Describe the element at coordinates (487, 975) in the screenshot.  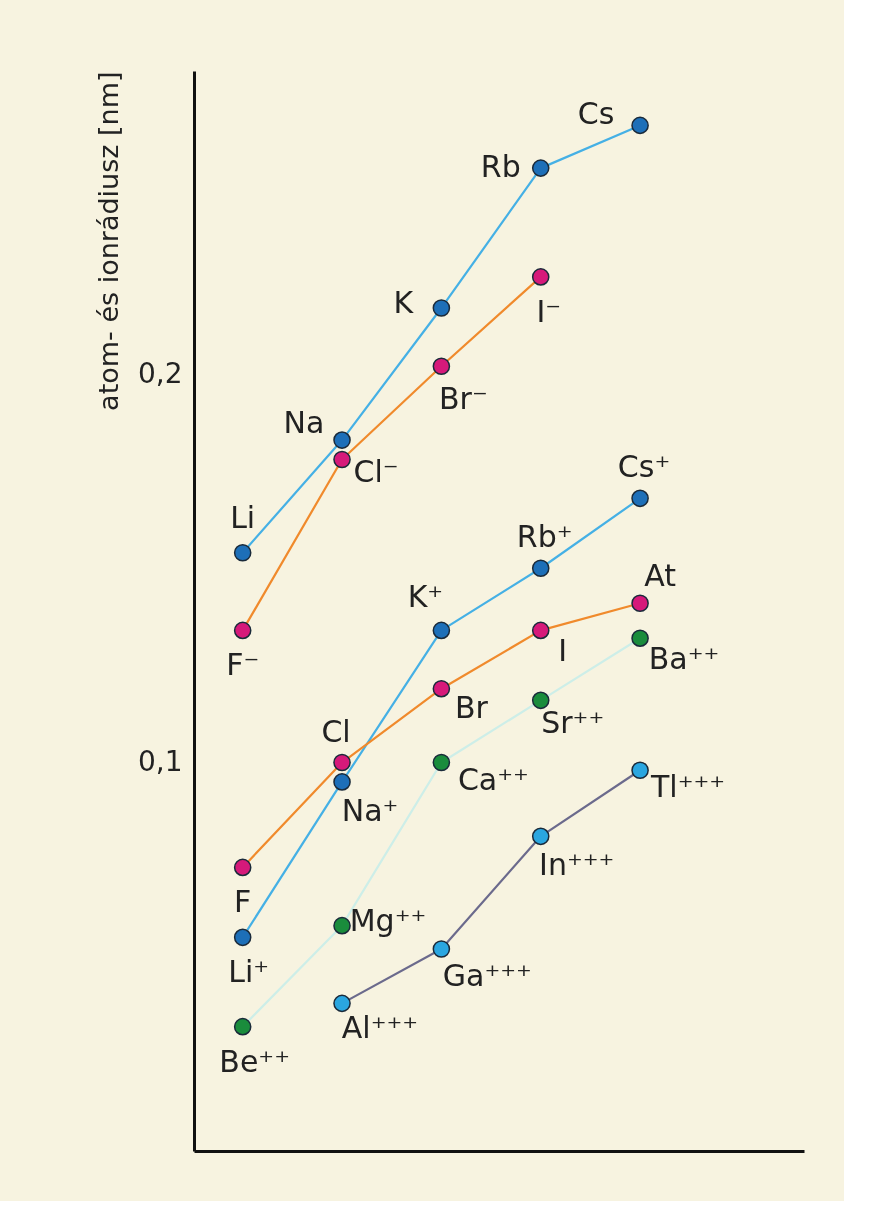
I see `data-label: Ga⁺⁺⁺` at that location.